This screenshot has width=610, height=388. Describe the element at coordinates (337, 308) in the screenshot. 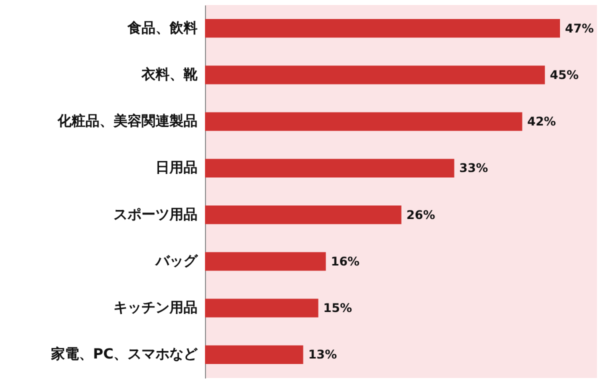

I see `data-label: 15%` at that location.